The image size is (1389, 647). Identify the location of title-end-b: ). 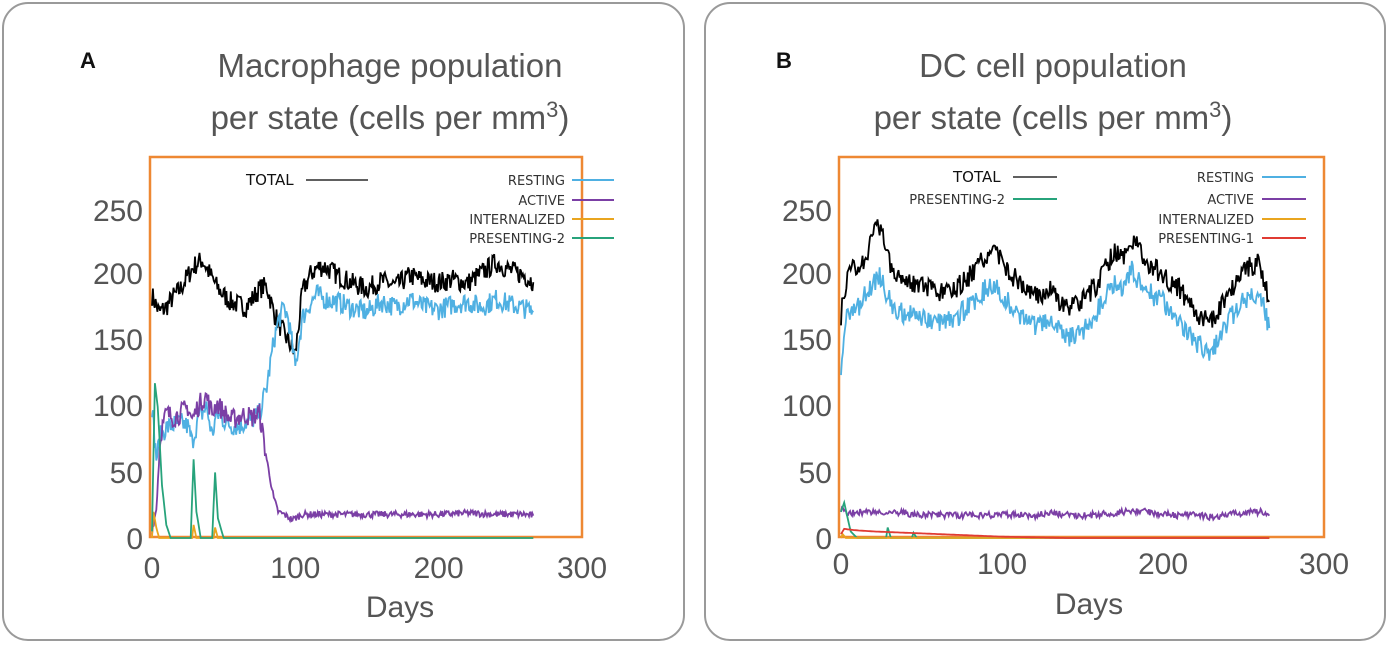
(1227, 117).